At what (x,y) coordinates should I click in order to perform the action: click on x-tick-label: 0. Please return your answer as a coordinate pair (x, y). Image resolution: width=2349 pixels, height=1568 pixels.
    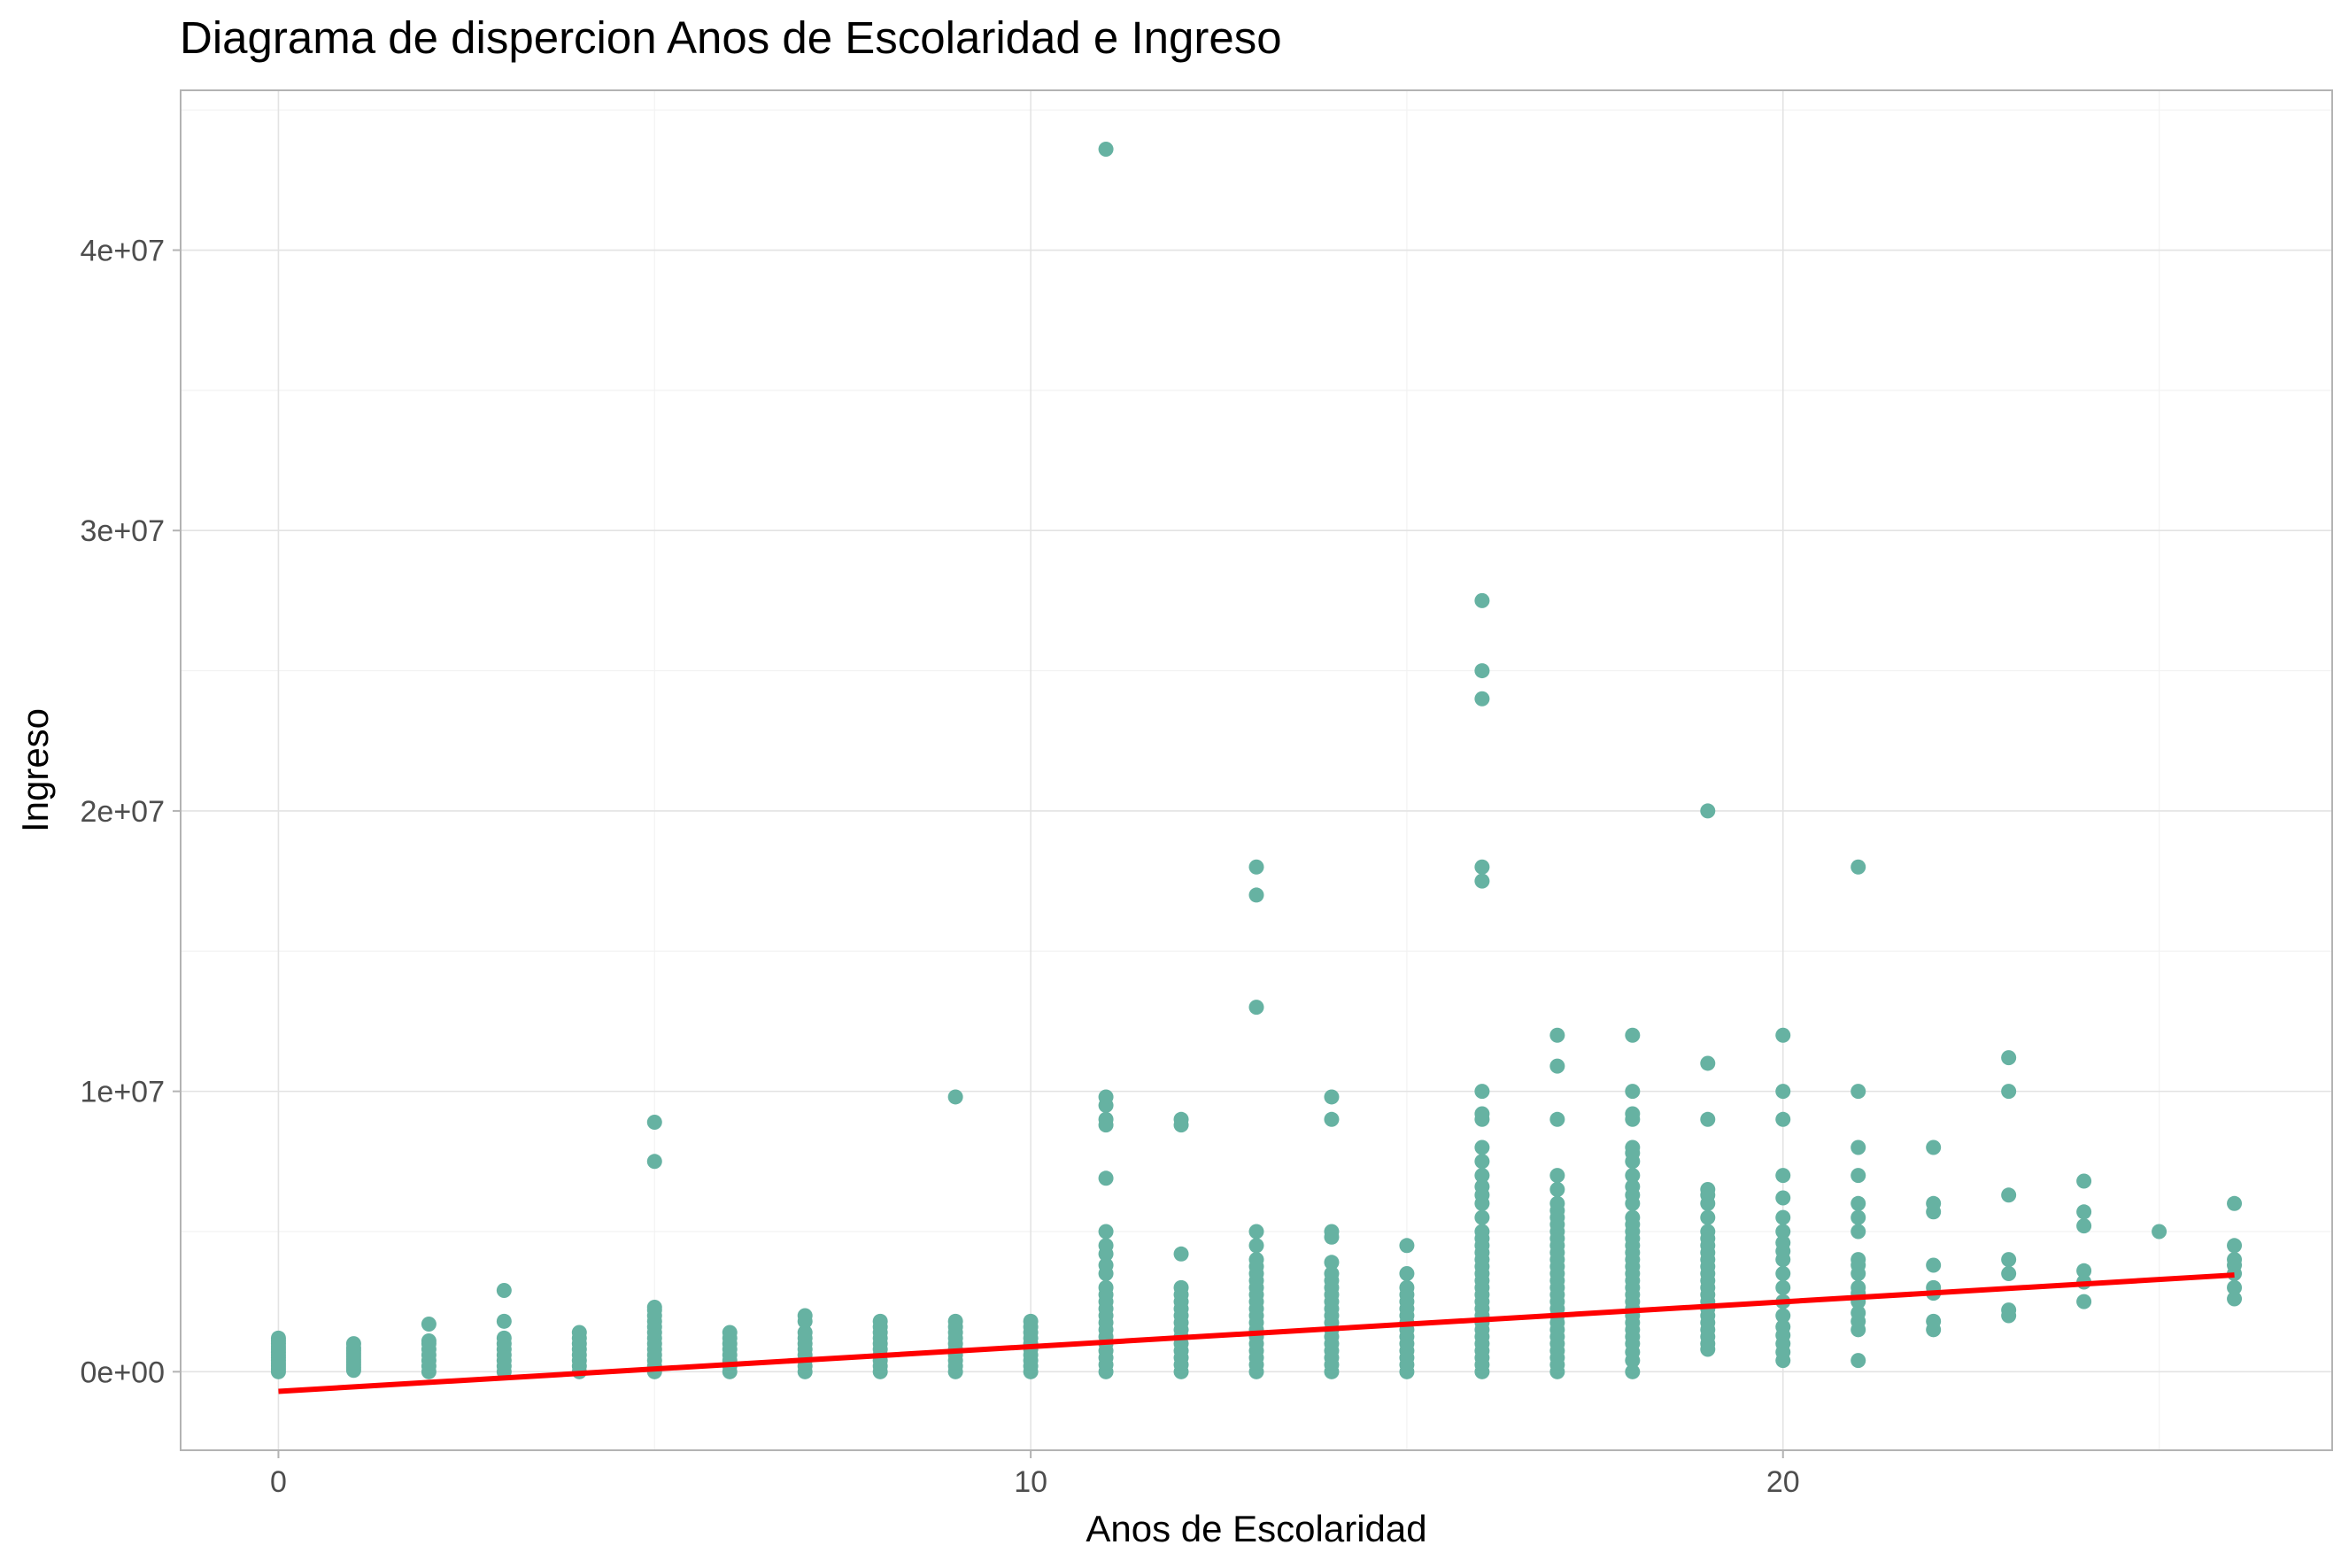
    Looking at the image, I should click on (278, 1482).